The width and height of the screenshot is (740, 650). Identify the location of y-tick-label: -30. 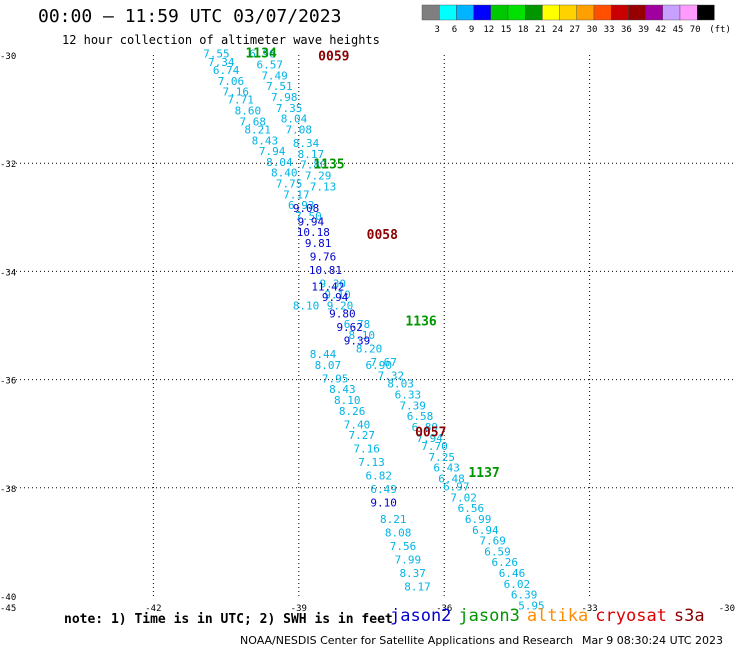
(8, 57).